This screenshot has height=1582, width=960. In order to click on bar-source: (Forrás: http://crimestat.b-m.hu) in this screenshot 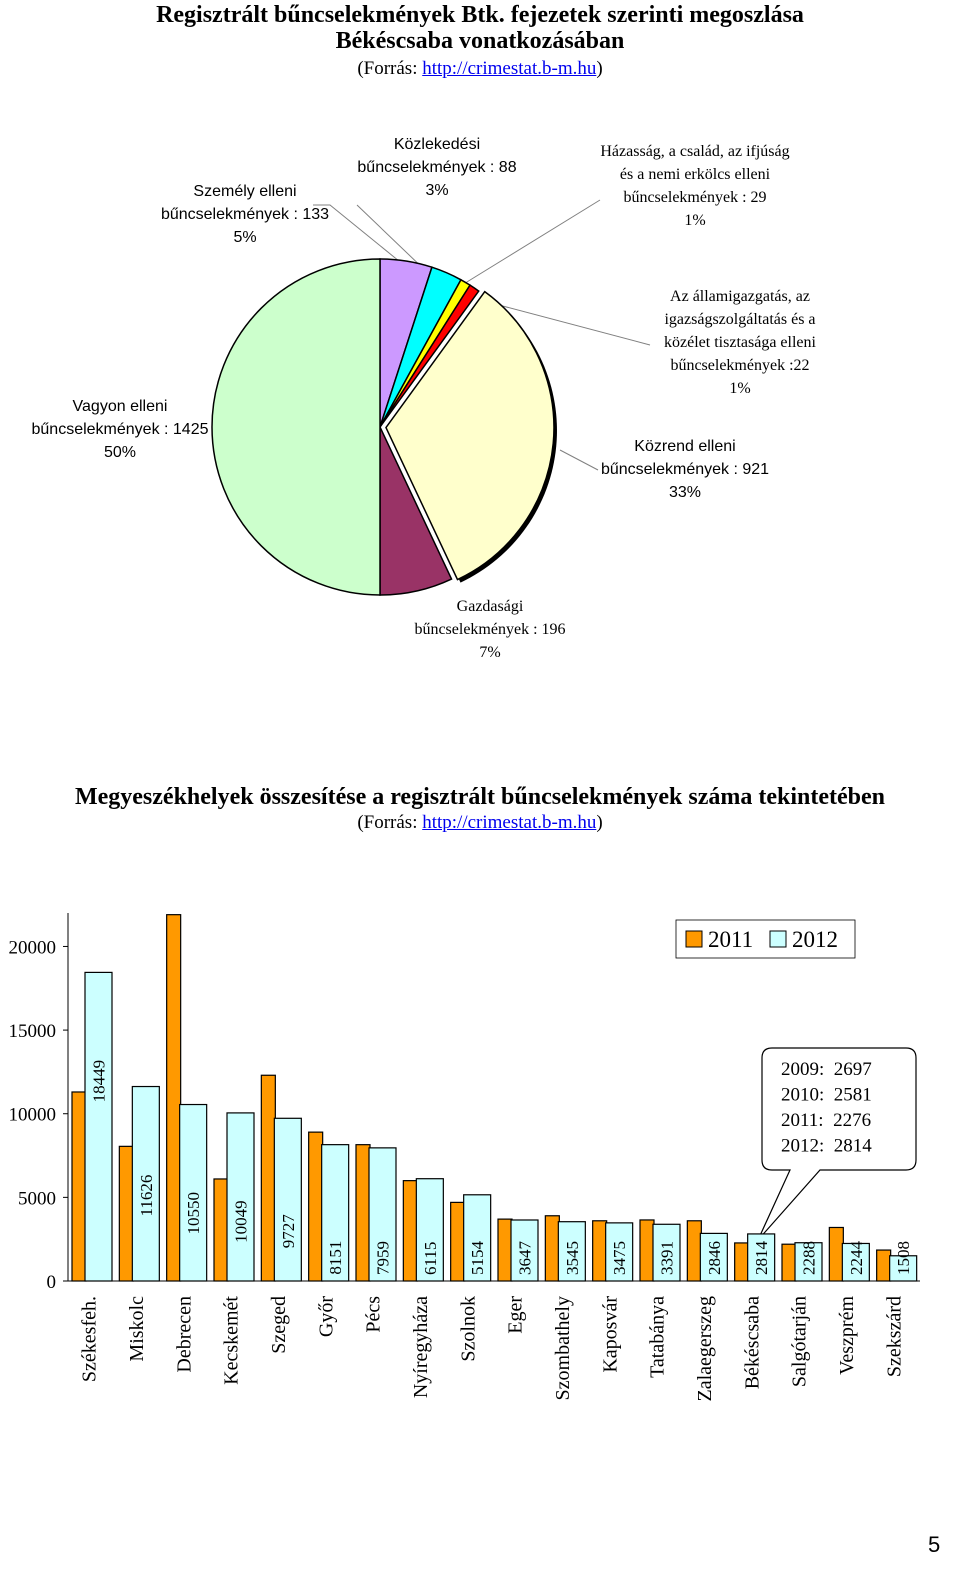, I will do `click(480, 823)`.